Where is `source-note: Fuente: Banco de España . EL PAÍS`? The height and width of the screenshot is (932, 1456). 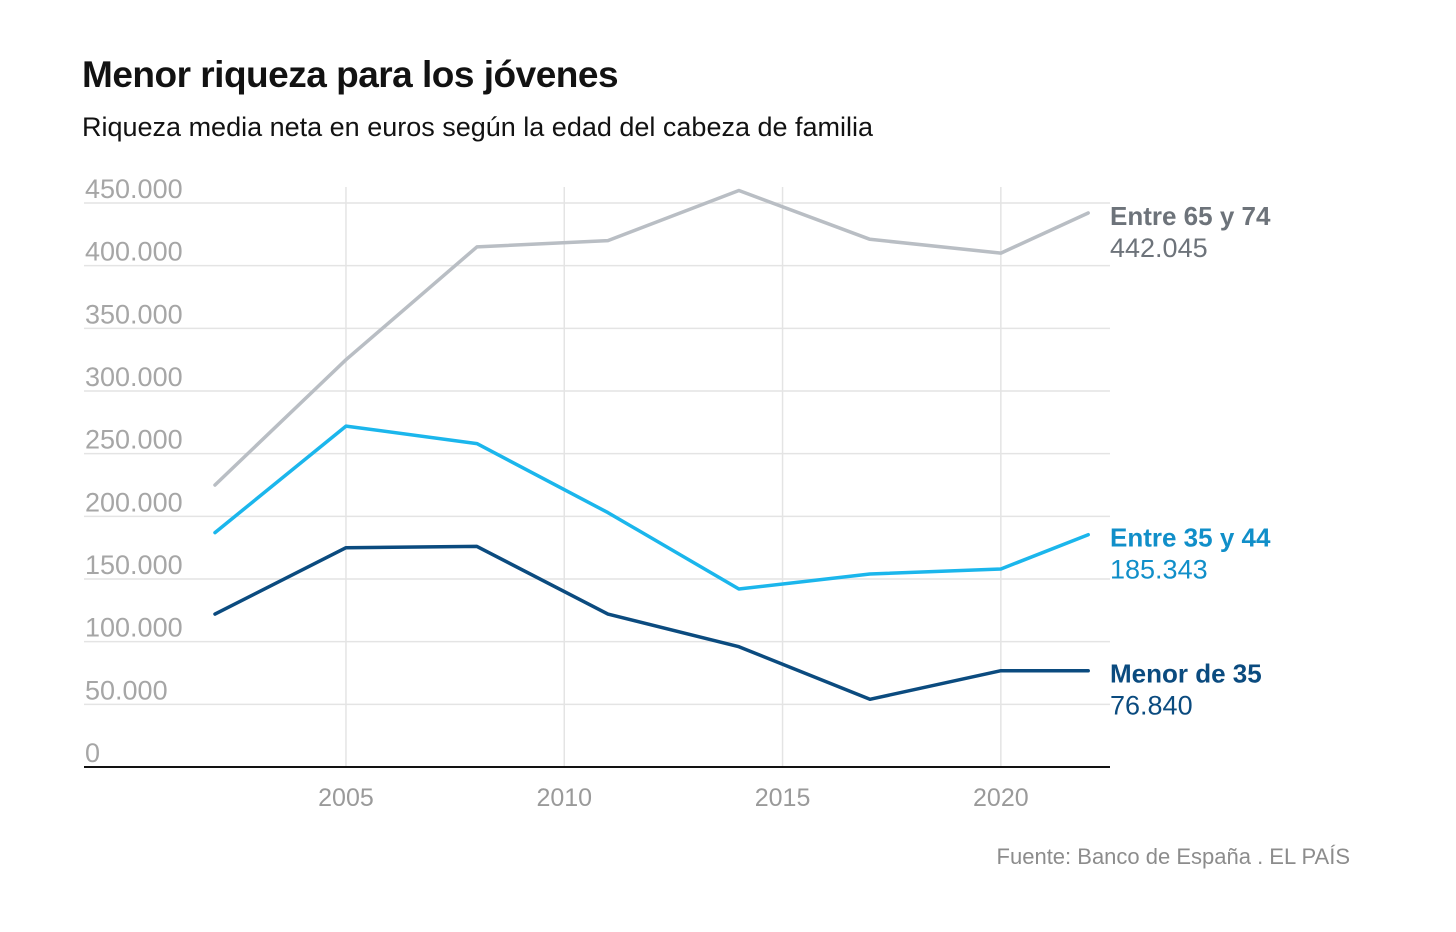
source-note: Fuente: Banco de España . EL PAÍS is located at coordinates (1173, 856).